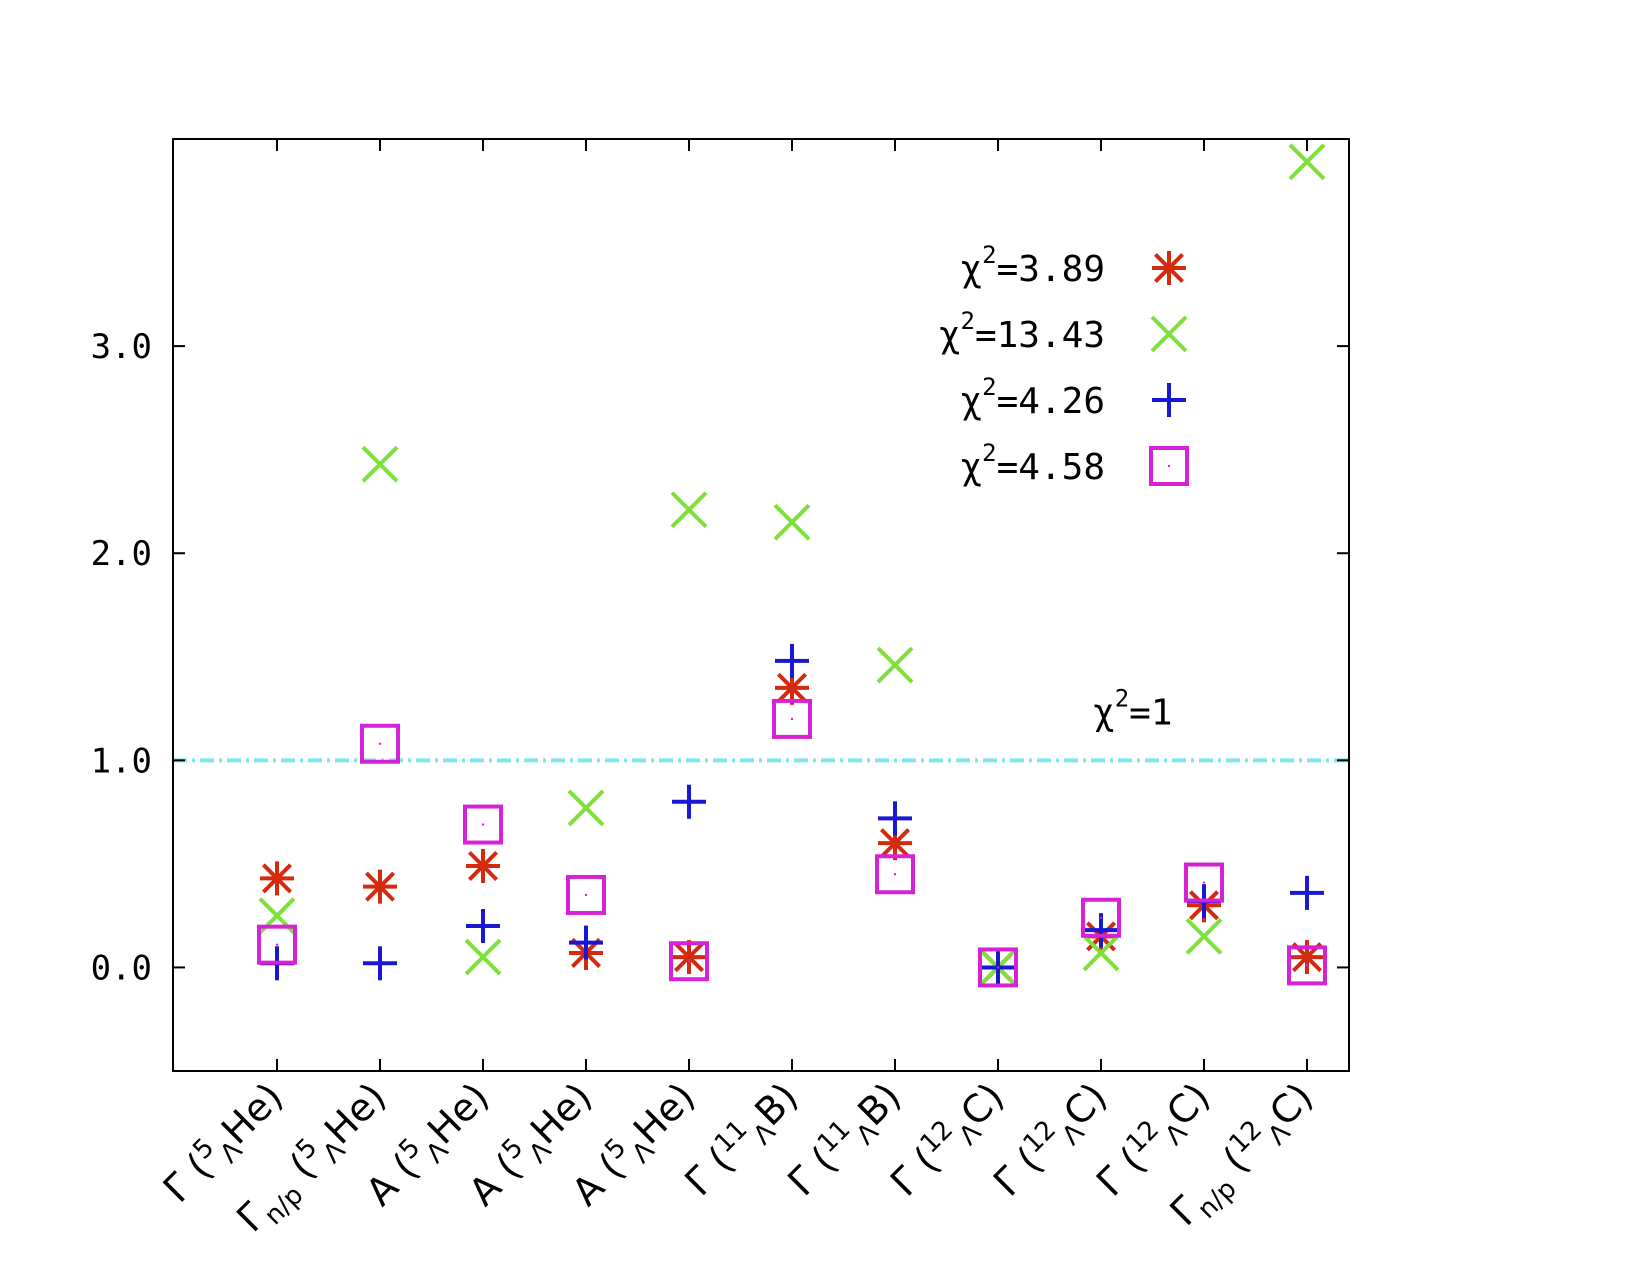 The width and height of the screenshot is (1651, 1275). What do you see at coordinates (121, 347) in the screenshot?
I see `y-tick-label: 3.0` at bounding box center [121, 347].